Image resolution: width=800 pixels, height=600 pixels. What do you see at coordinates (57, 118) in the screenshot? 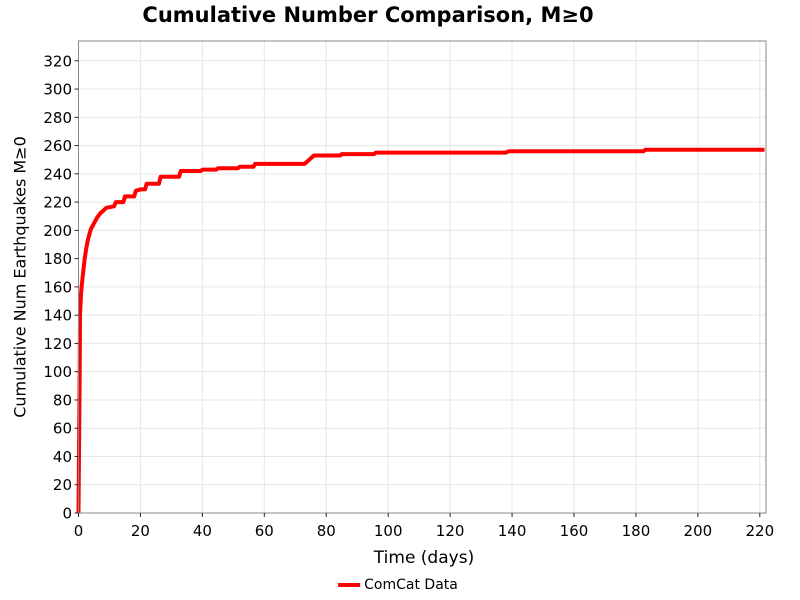
I see `svg-text: 280` at bounding box center [57, 118].